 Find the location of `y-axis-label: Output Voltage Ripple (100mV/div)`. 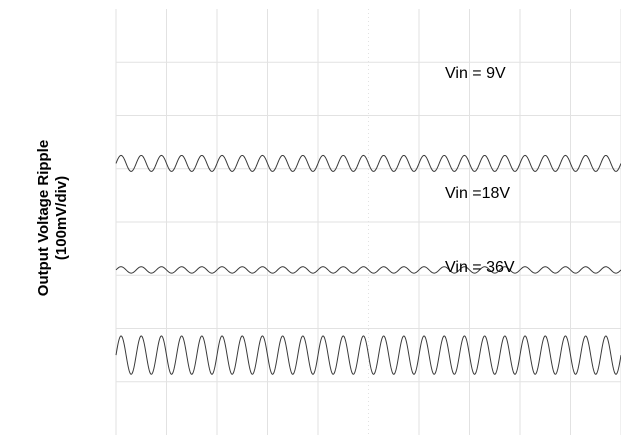

y-axis-label: Output Voltage Ripple (100mV/div) is located at coordinates (52, 218).